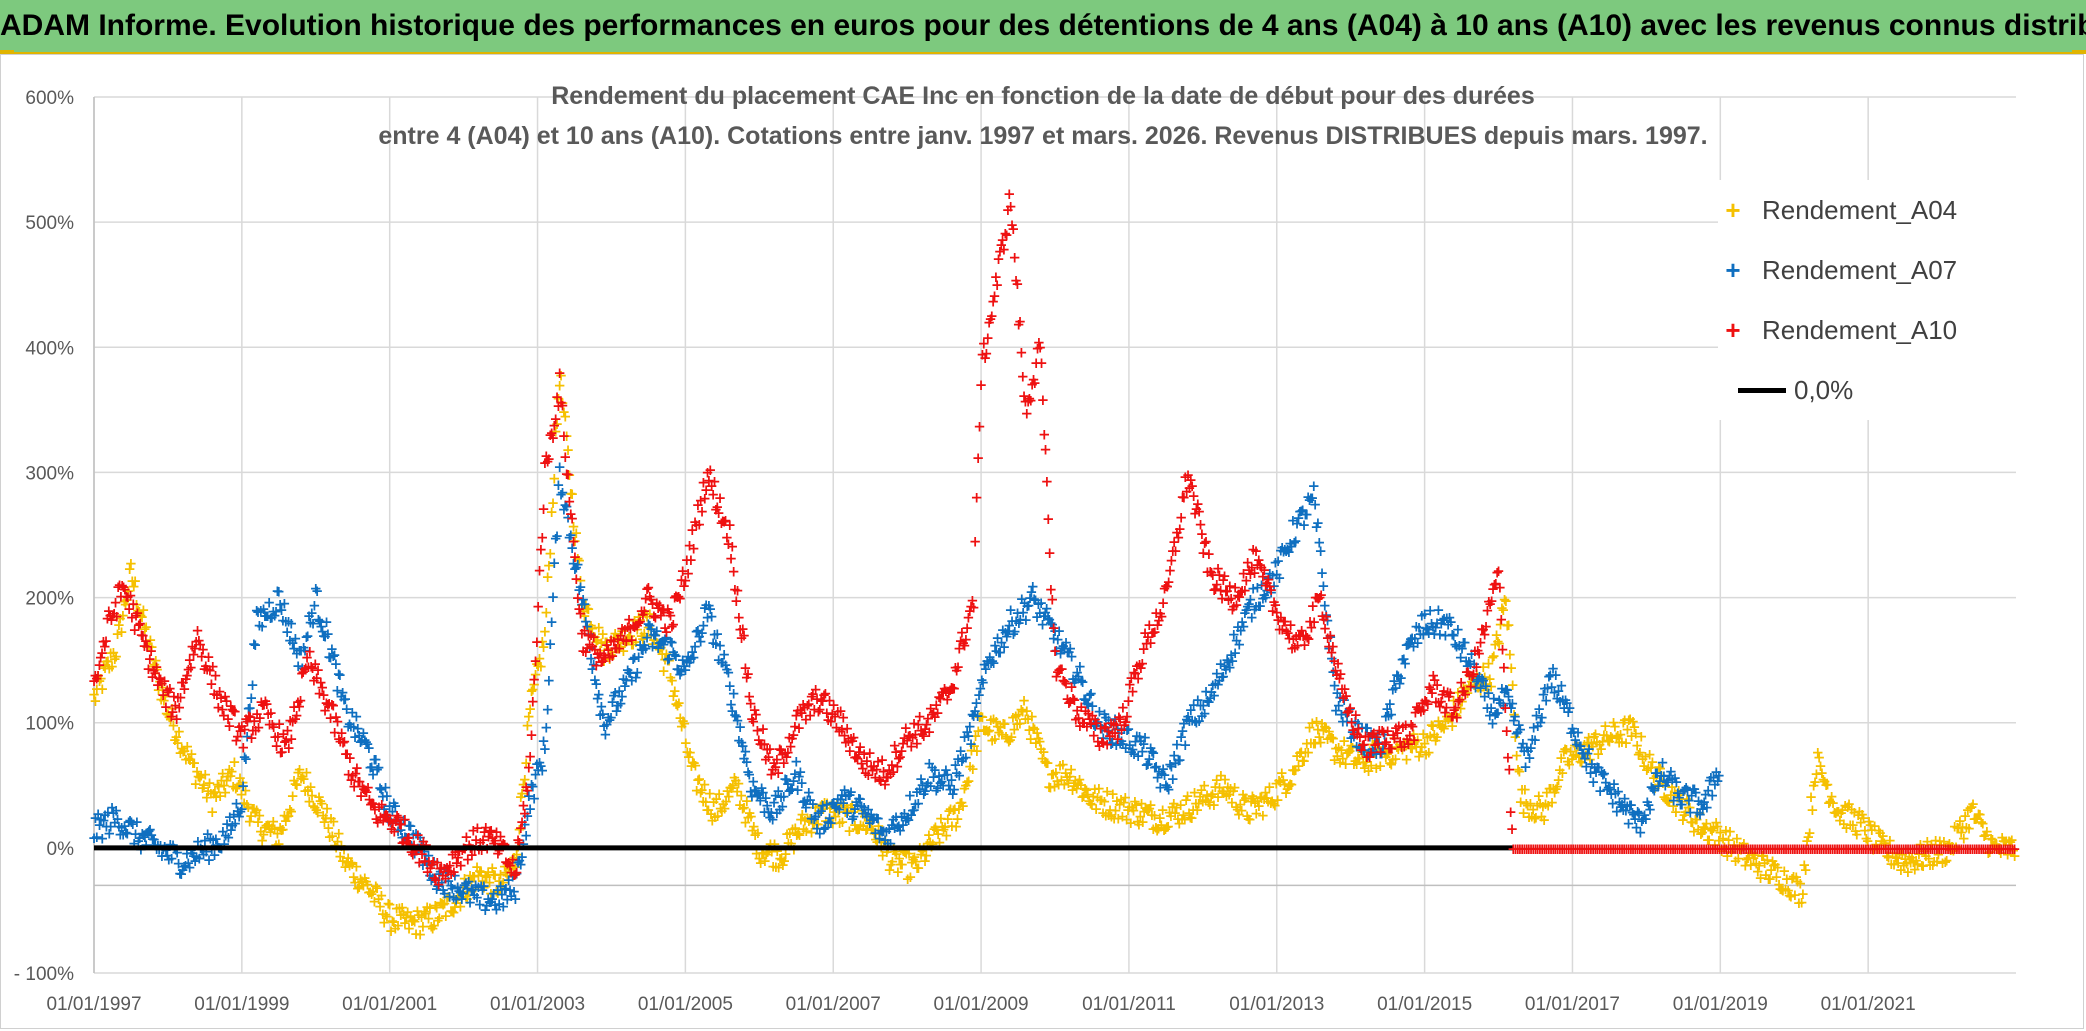 This screenshot has width=2086, height=1031. I want to click on line-marker-icon, so click(1762, 390).